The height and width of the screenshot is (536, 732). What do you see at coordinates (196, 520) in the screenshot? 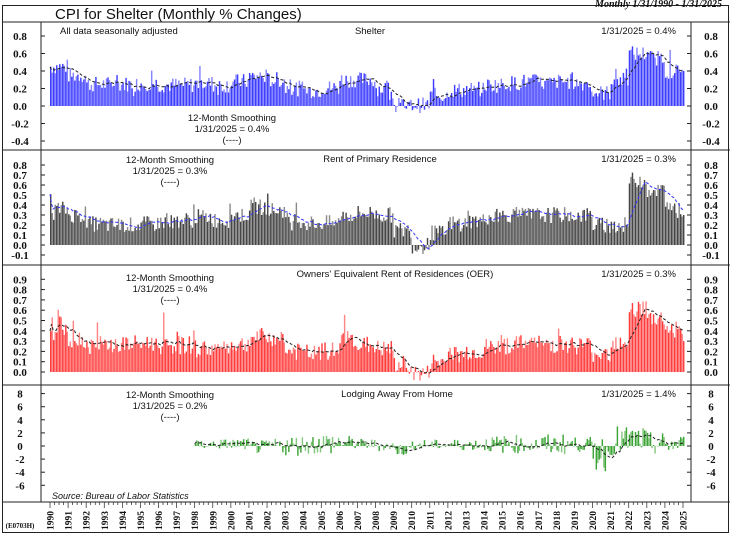
I see `x-tick-label: 1998` at bounding box center [196, 520].